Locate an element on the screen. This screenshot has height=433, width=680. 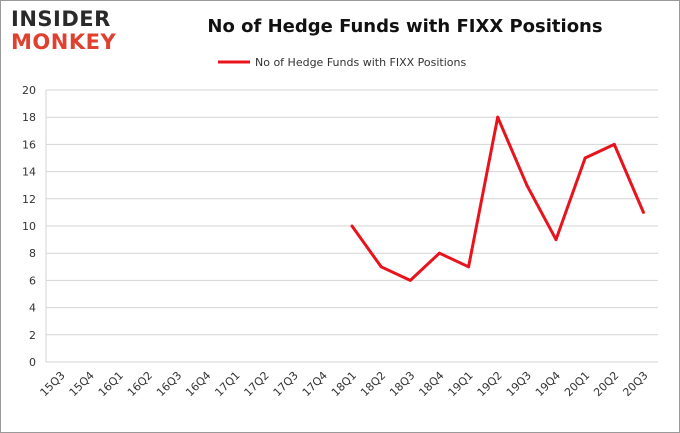
x-tick-label: 20Q1 is located at coordinates (577, 384).